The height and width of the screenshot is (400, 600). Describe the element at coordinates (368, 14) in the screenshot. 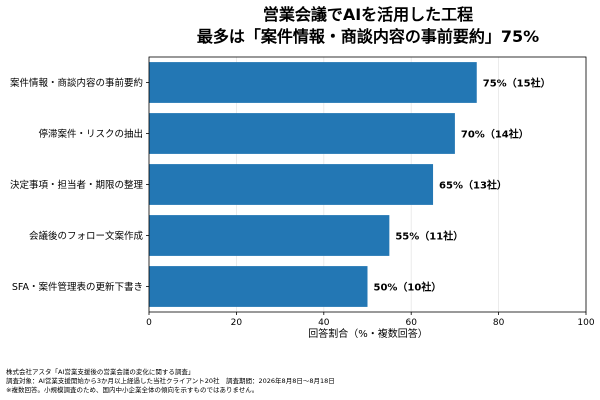

I see `chart-title-line1: 営業会議でAIを活用した工程` at that location.